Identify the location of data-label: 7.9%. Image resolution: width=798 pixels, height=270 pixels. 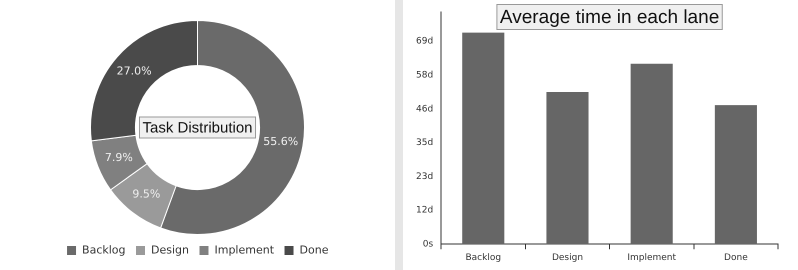
(118, 157).